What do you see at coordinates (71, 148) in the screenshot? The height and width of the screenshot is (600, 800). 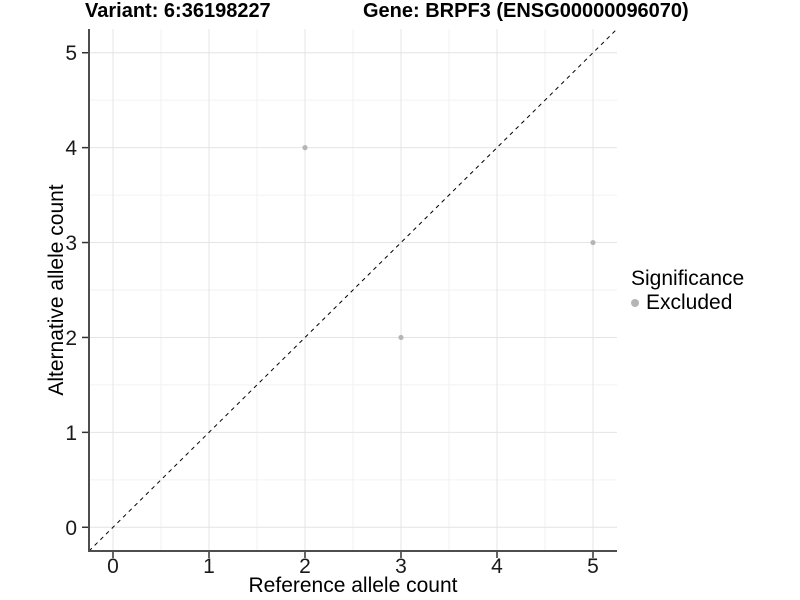 I see `y-tick-label: 4` at bounding box center [71, 148].